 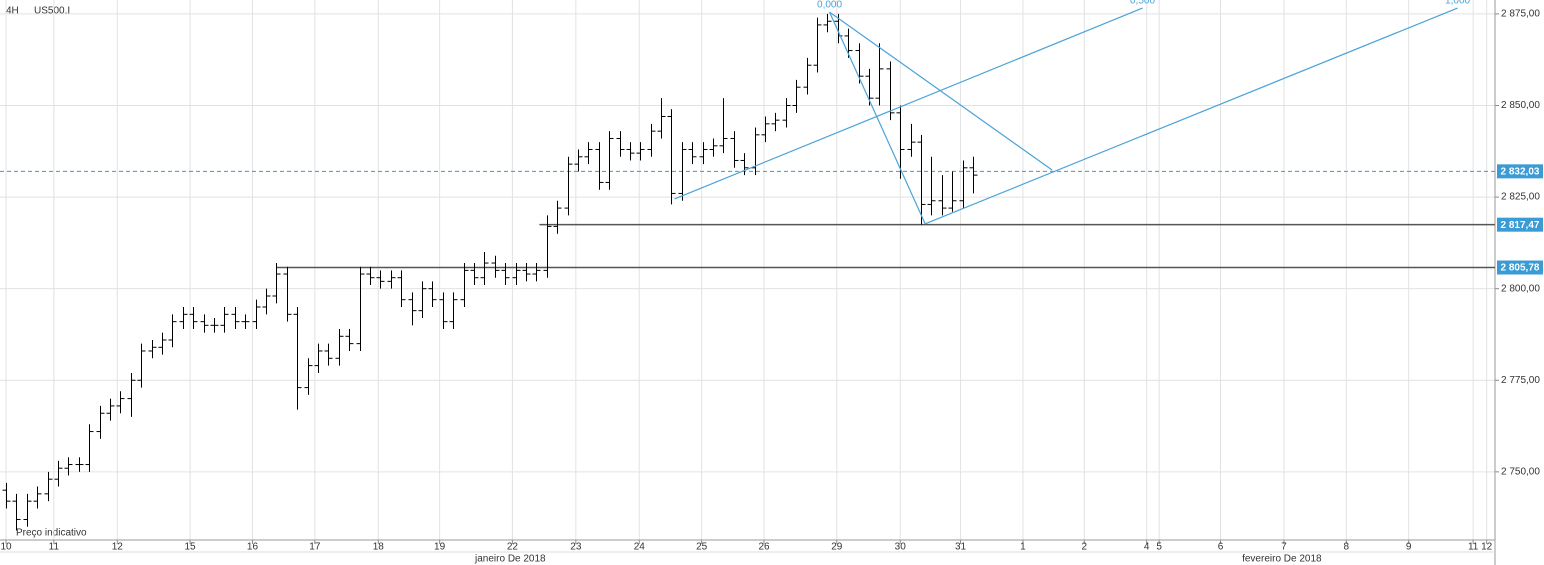 What do you see at coordinates (440, 547) in the screenshot?
I see `x-tick-label: 19` at bounding box center [440, 547].